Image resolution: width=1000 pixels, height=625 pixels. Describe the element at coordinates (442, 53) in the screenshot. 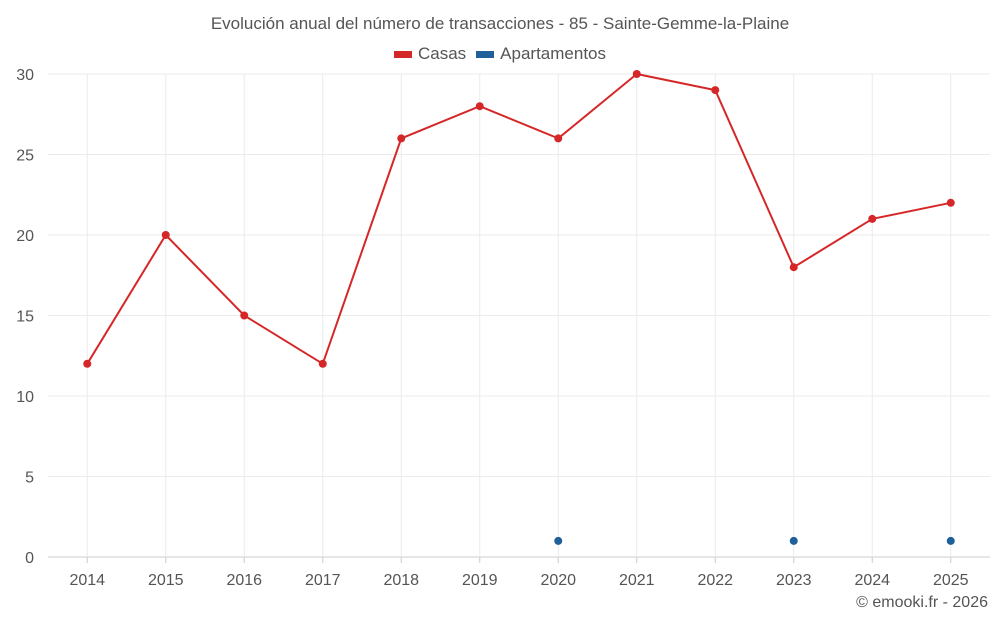

I see `legend-label-casas: Casas` at that location.